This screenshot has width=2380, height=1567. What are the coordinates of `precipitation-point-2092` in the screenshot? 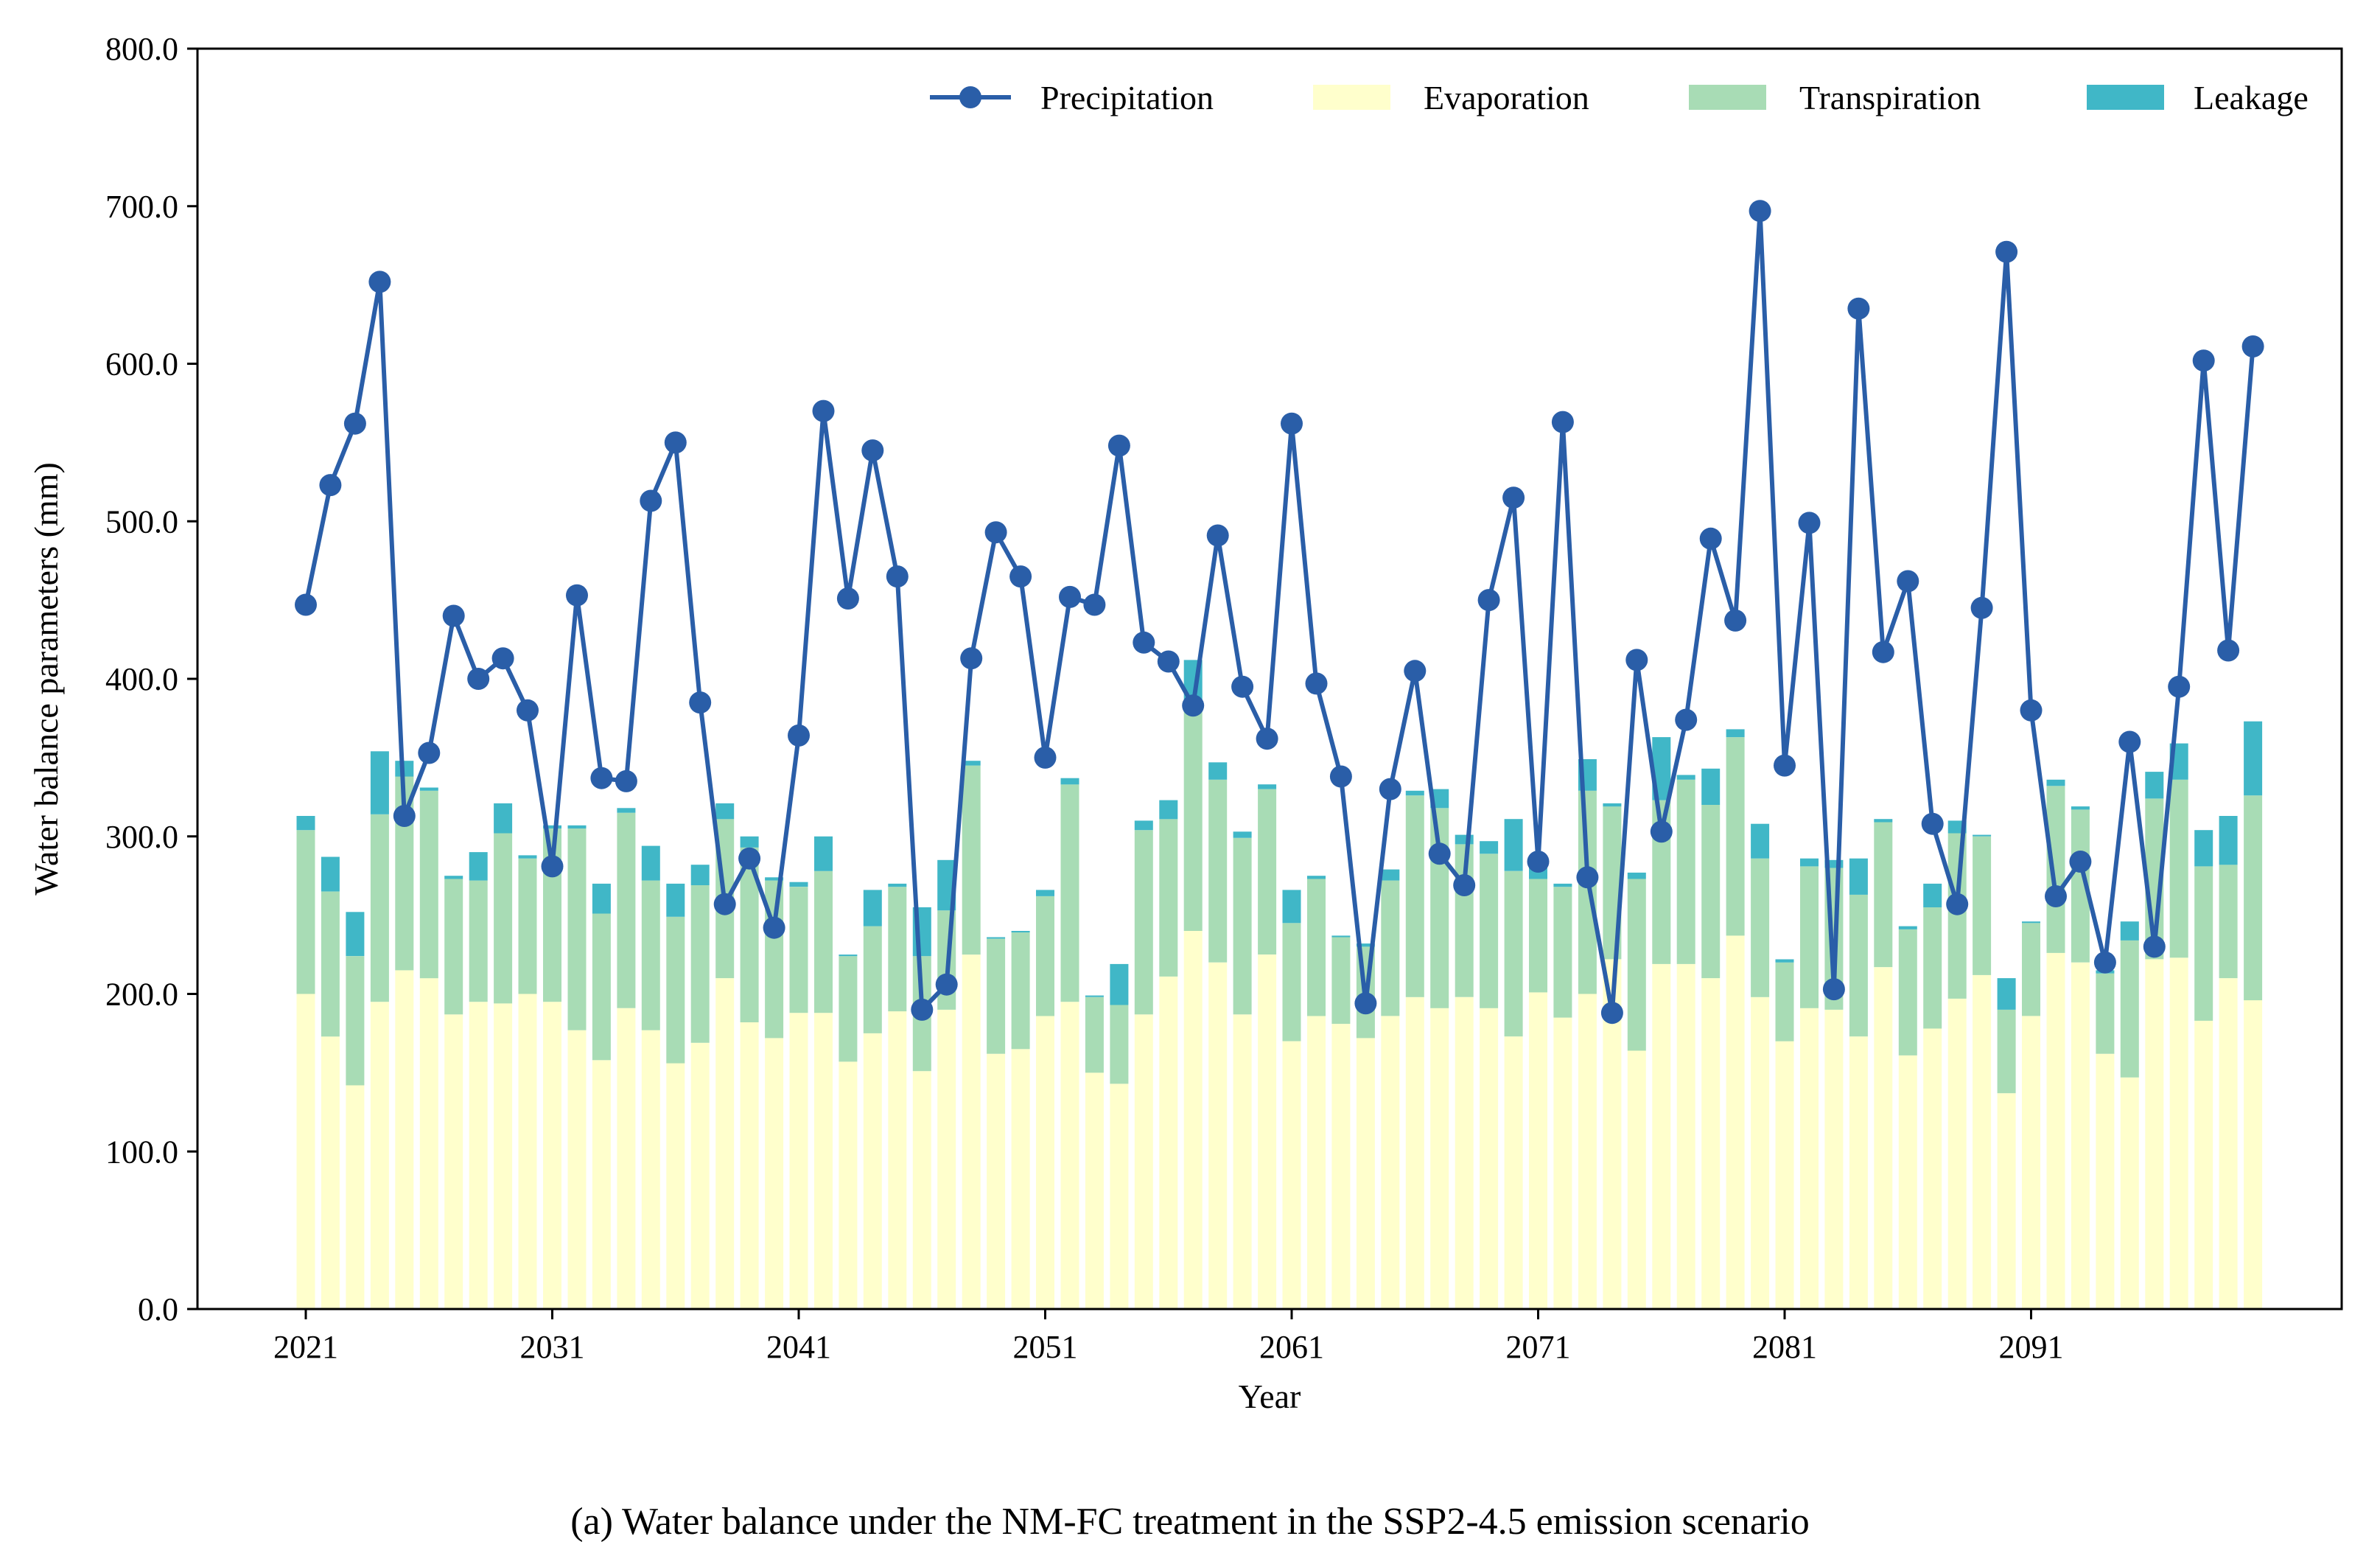 It's located at (2056, 896).